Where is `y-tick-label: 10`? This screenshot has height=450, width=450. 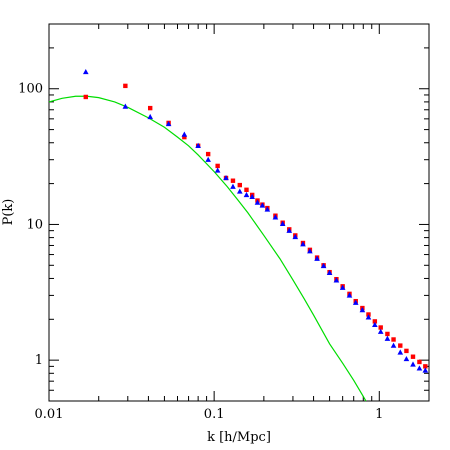
y-tick-label: 10 is located at coordinates (34, 224).